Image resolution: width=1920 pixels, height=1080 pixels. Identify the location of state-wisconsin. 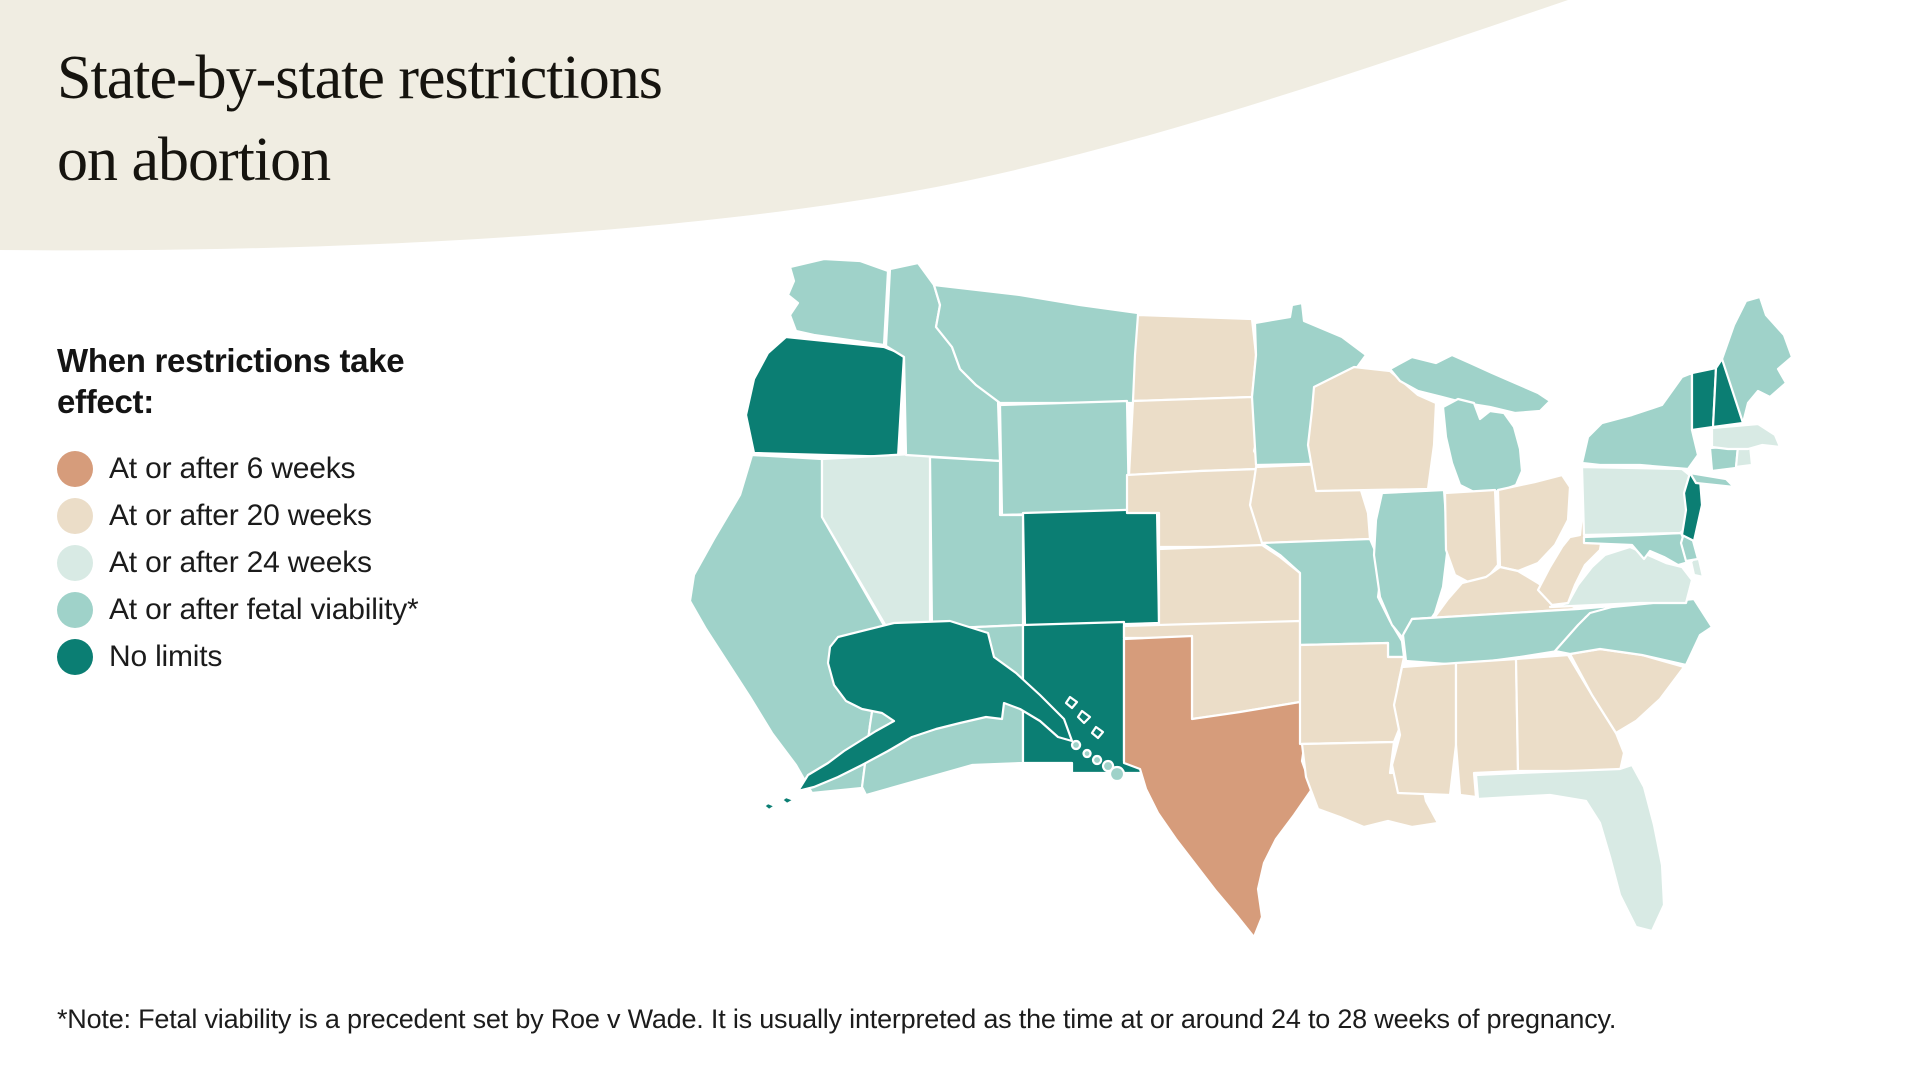
(1372, 429).